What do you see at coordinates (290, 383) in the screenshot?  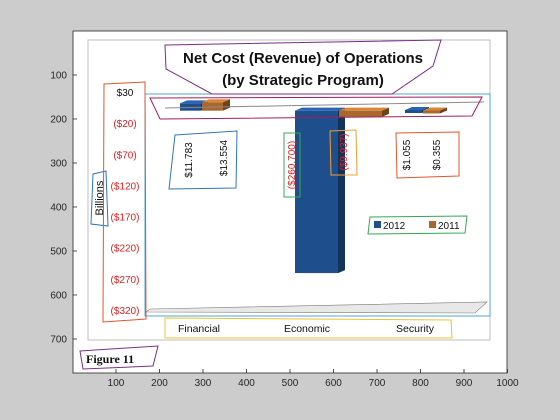 I see `outer-x-tick-label: 500` at bounding box center [290, 383].